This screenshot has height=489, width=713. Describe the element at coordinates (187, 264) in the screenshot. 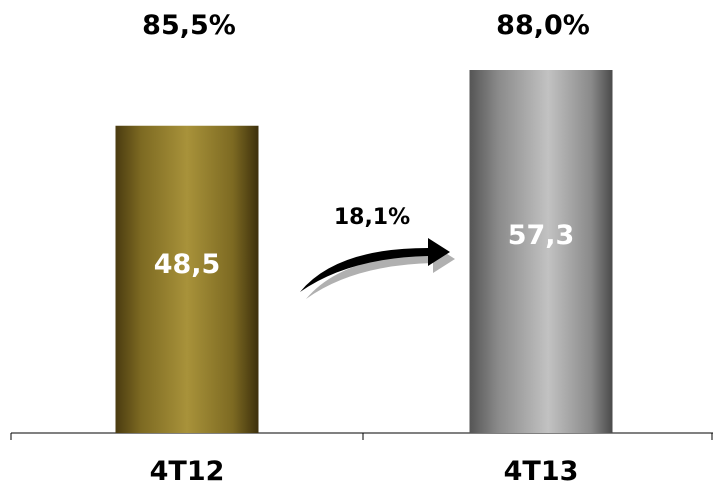

I see `bar-value-label: 48,5` at that location.